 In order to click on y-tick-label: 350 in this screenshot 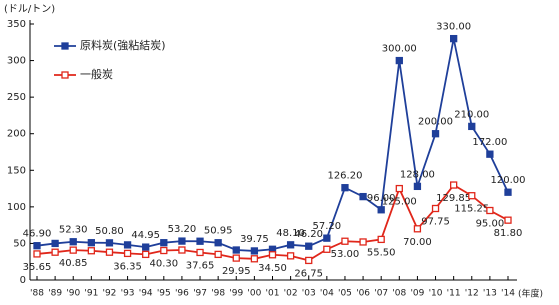, I will do `click(16, 24)`.